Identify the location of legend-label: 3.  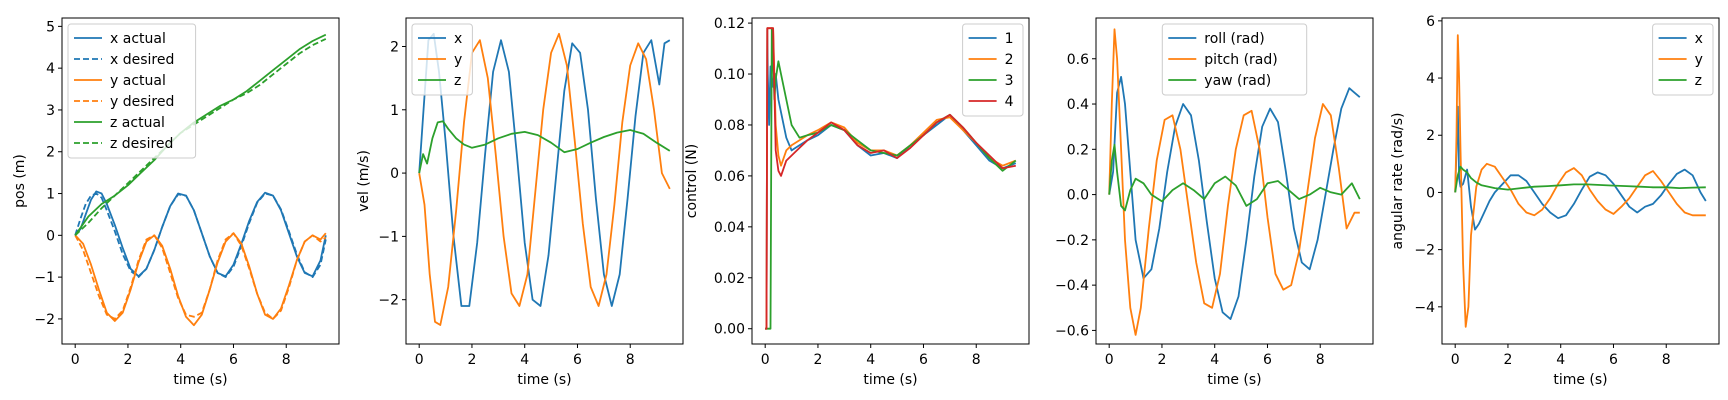
(1009, 81).